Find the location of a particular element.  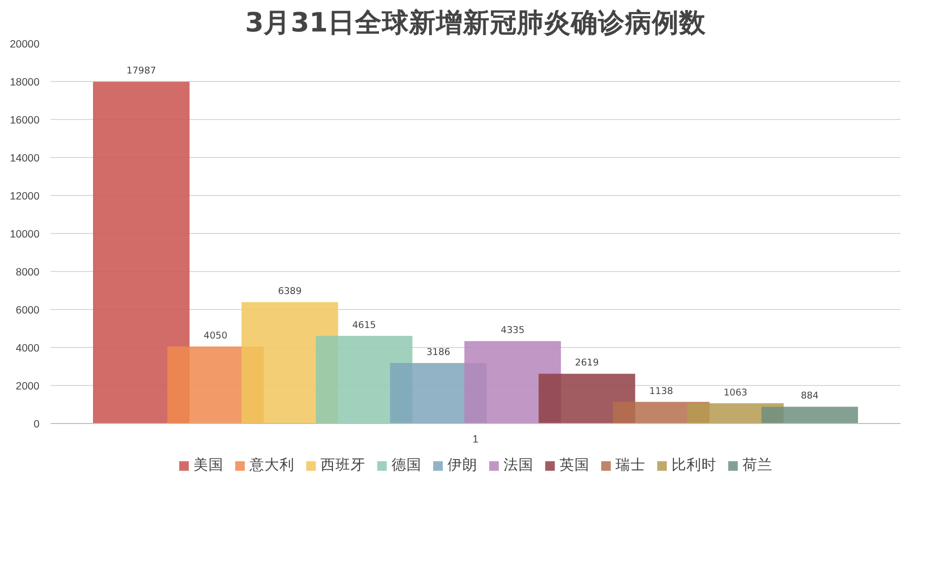

data-label: 4335 is located at coordinates (512, 330).